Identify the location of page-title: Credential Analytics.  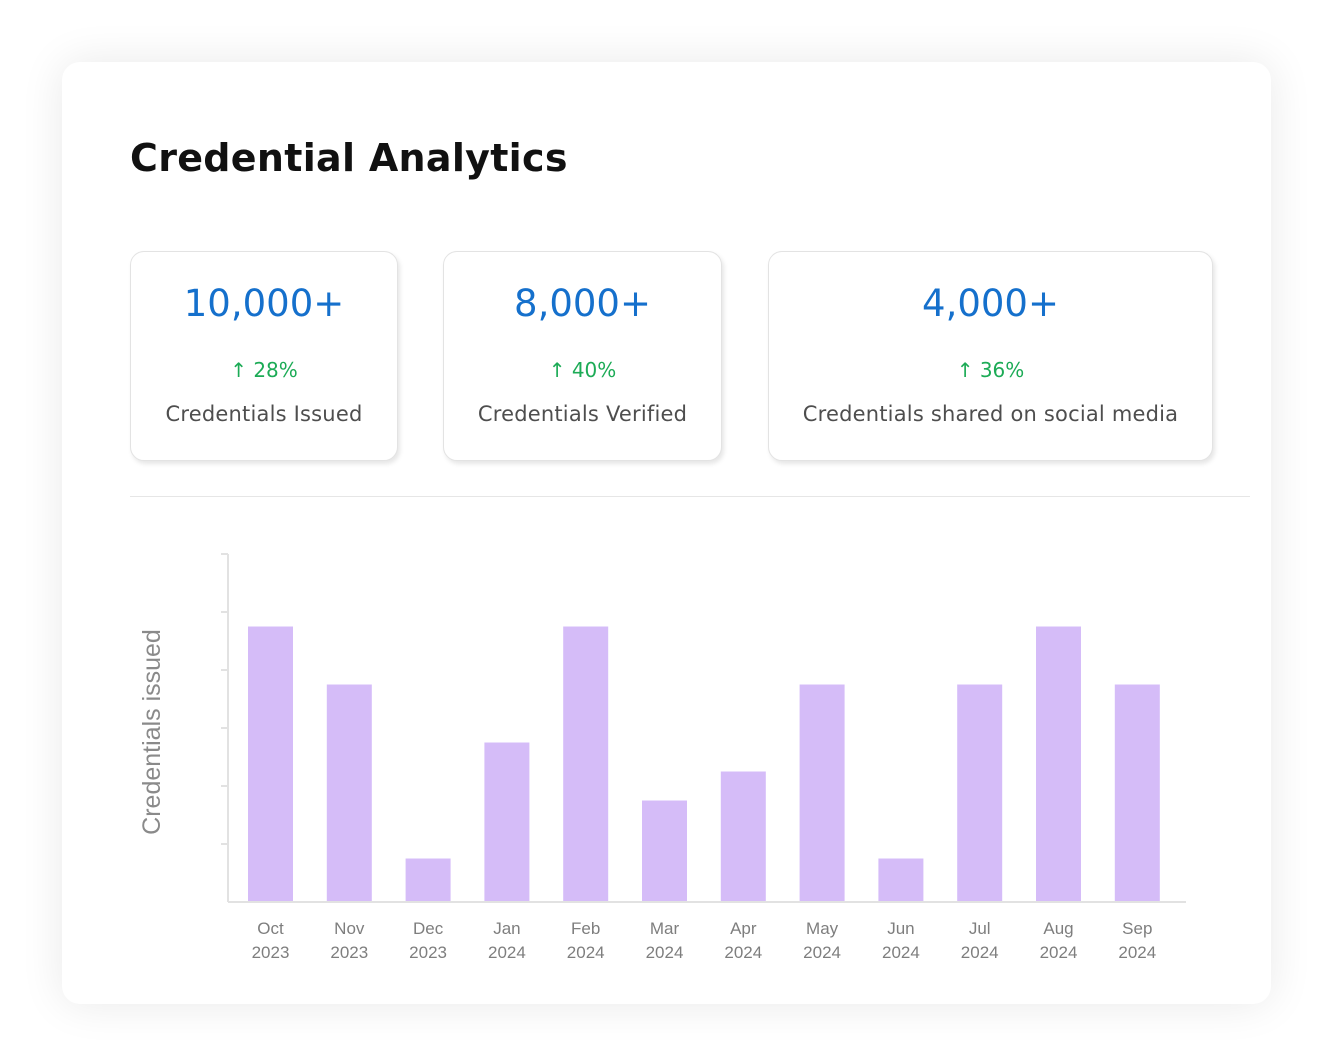
(349, 158).